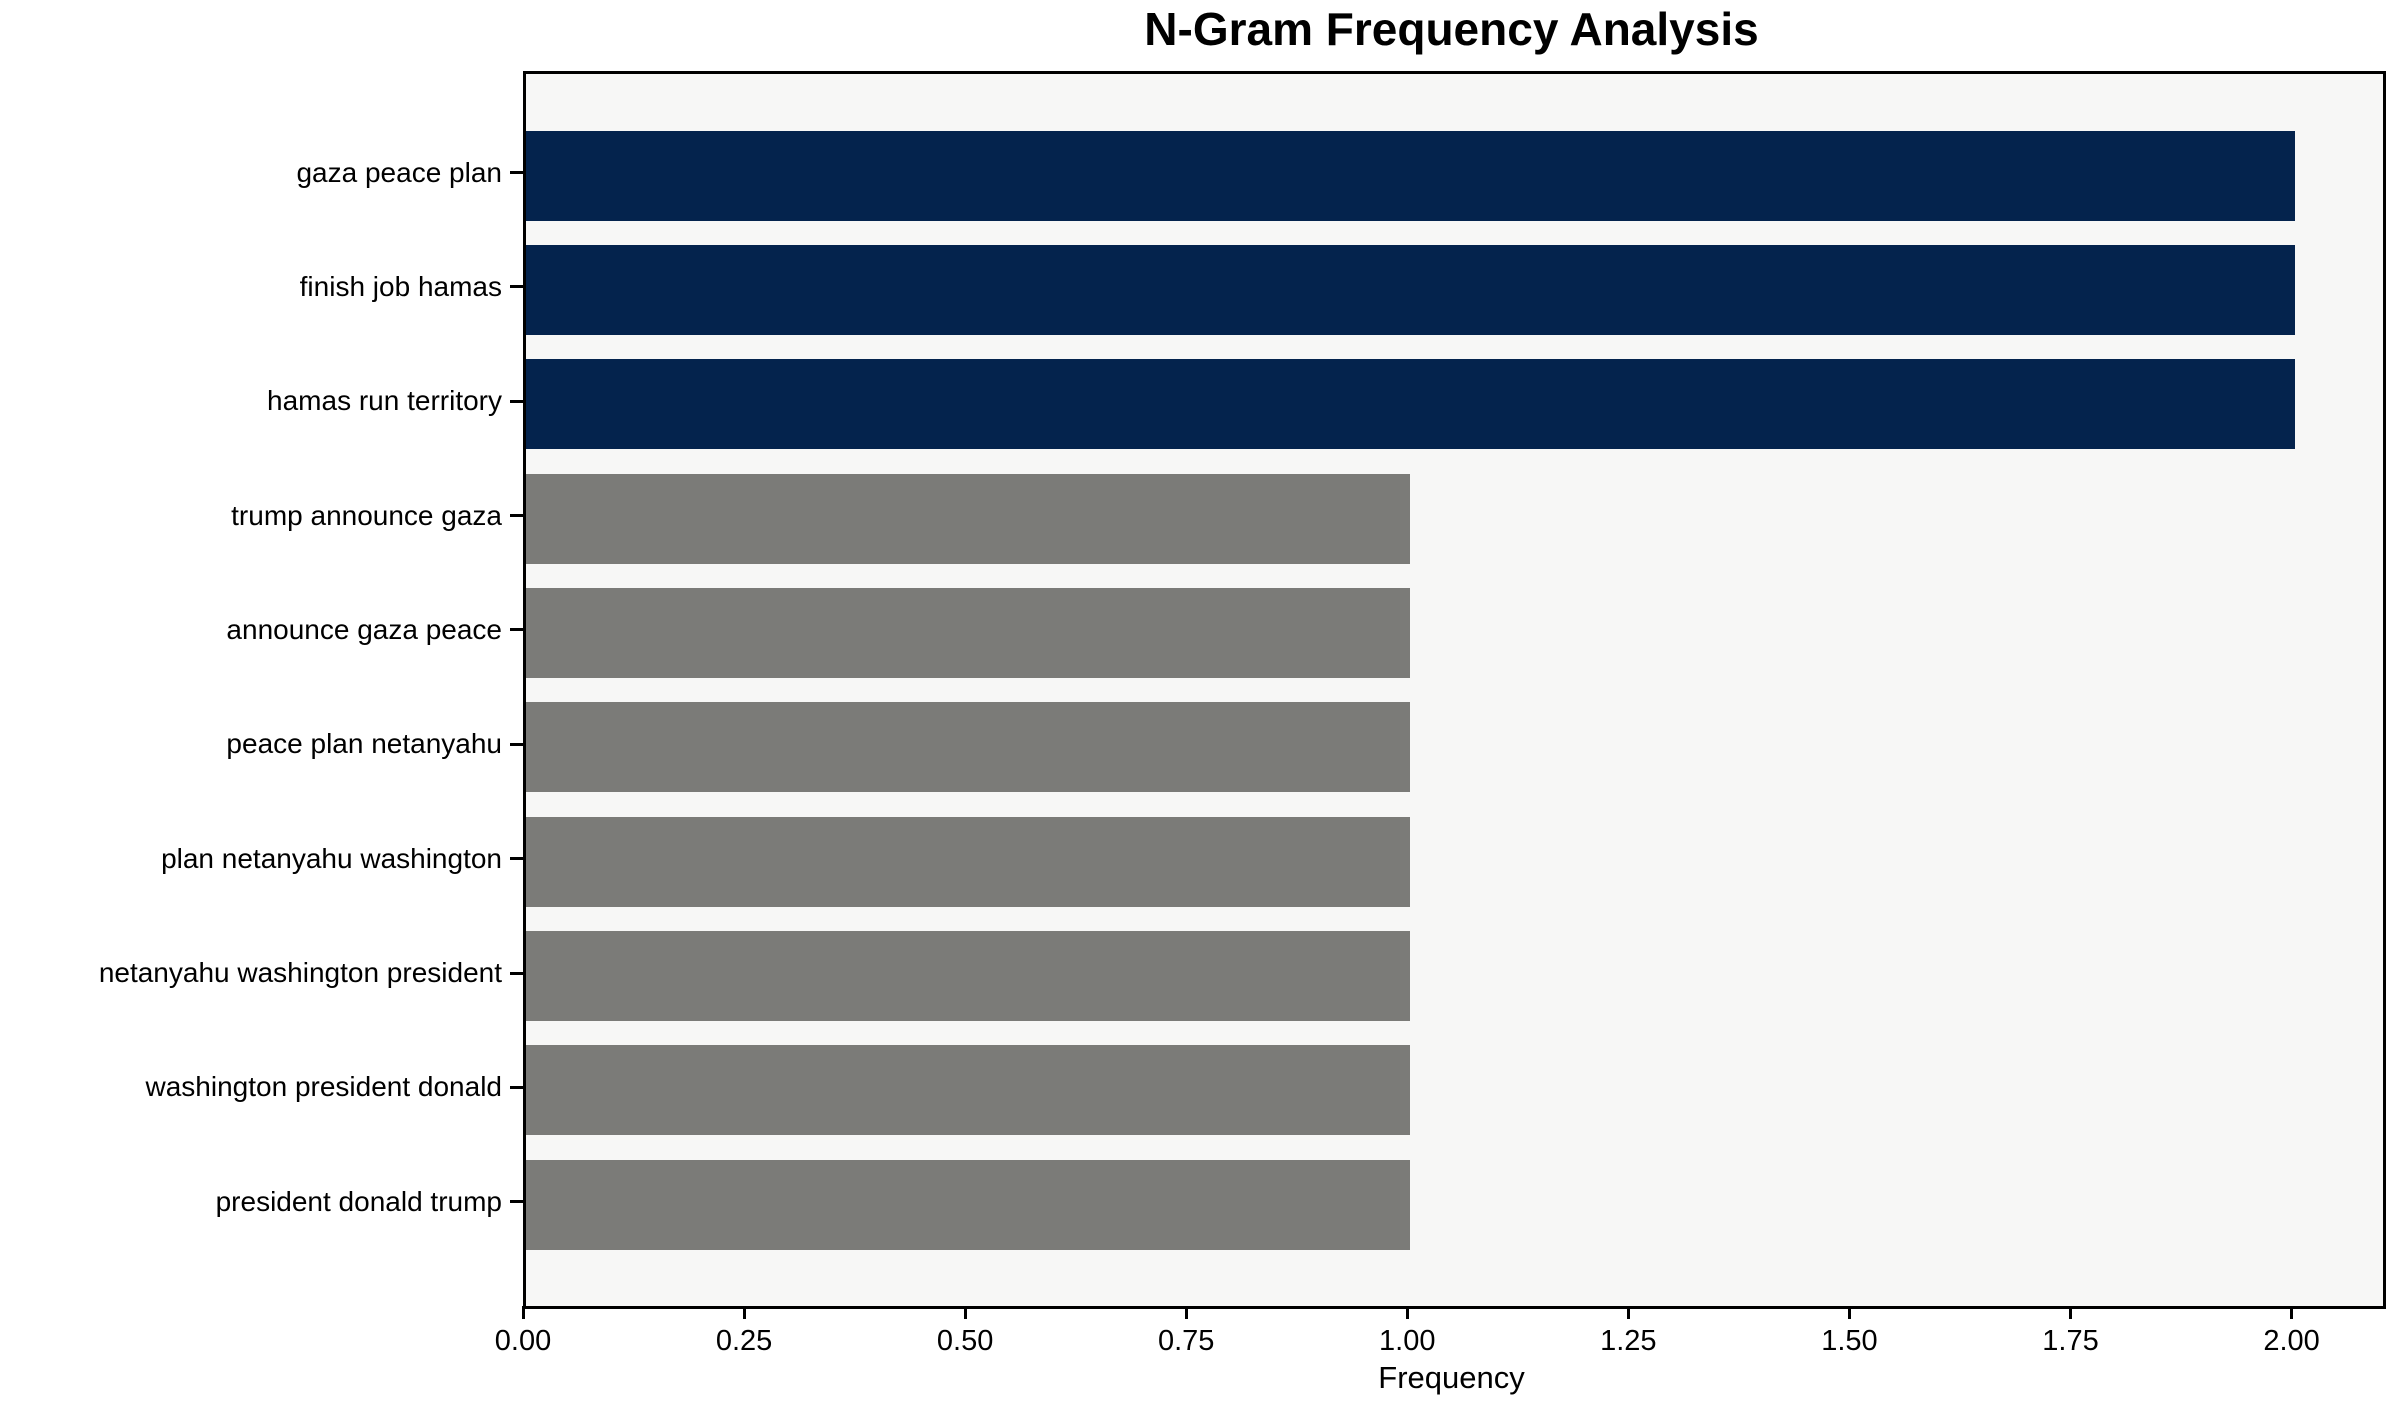 Image resolution: width=2399 pixels, height=1414 pixels. Describe the element at coordinates (358, 1201) in the screenshot. I see `y-tick-label: president donald trump` at that location.